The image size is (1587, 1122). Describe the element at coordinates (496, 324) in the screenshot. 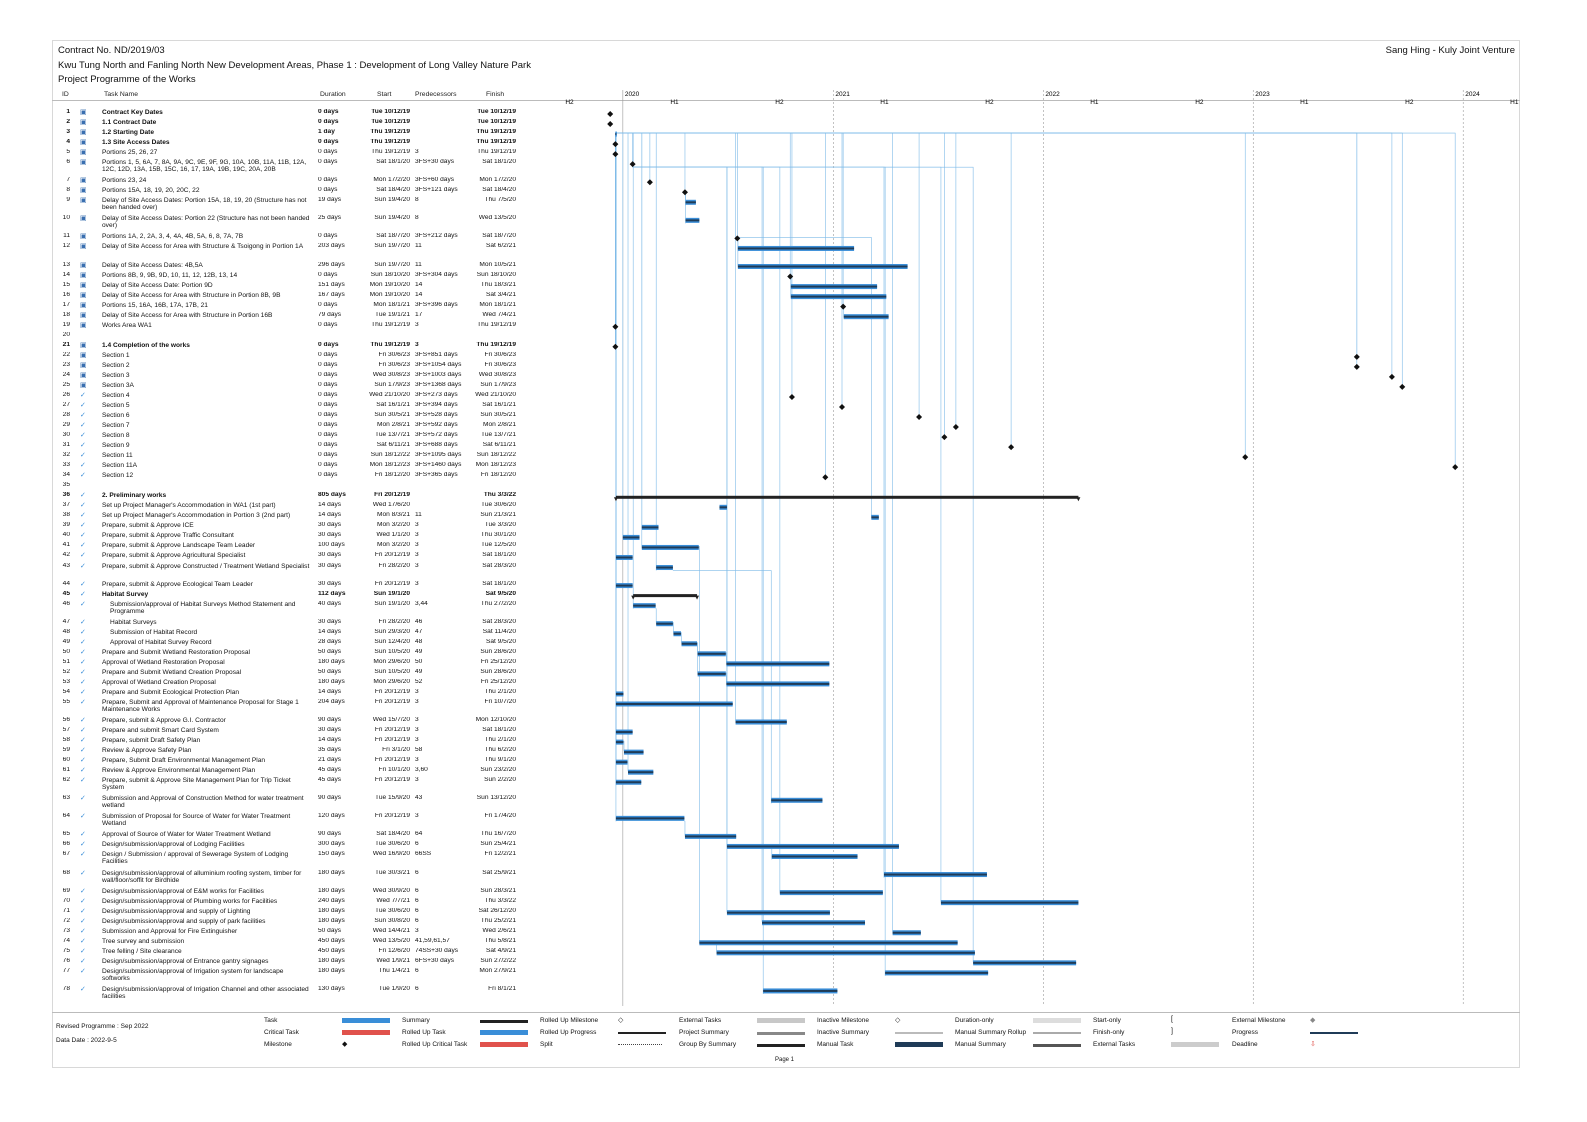

I see `task-finish: Thu 19/12/19` at that location.